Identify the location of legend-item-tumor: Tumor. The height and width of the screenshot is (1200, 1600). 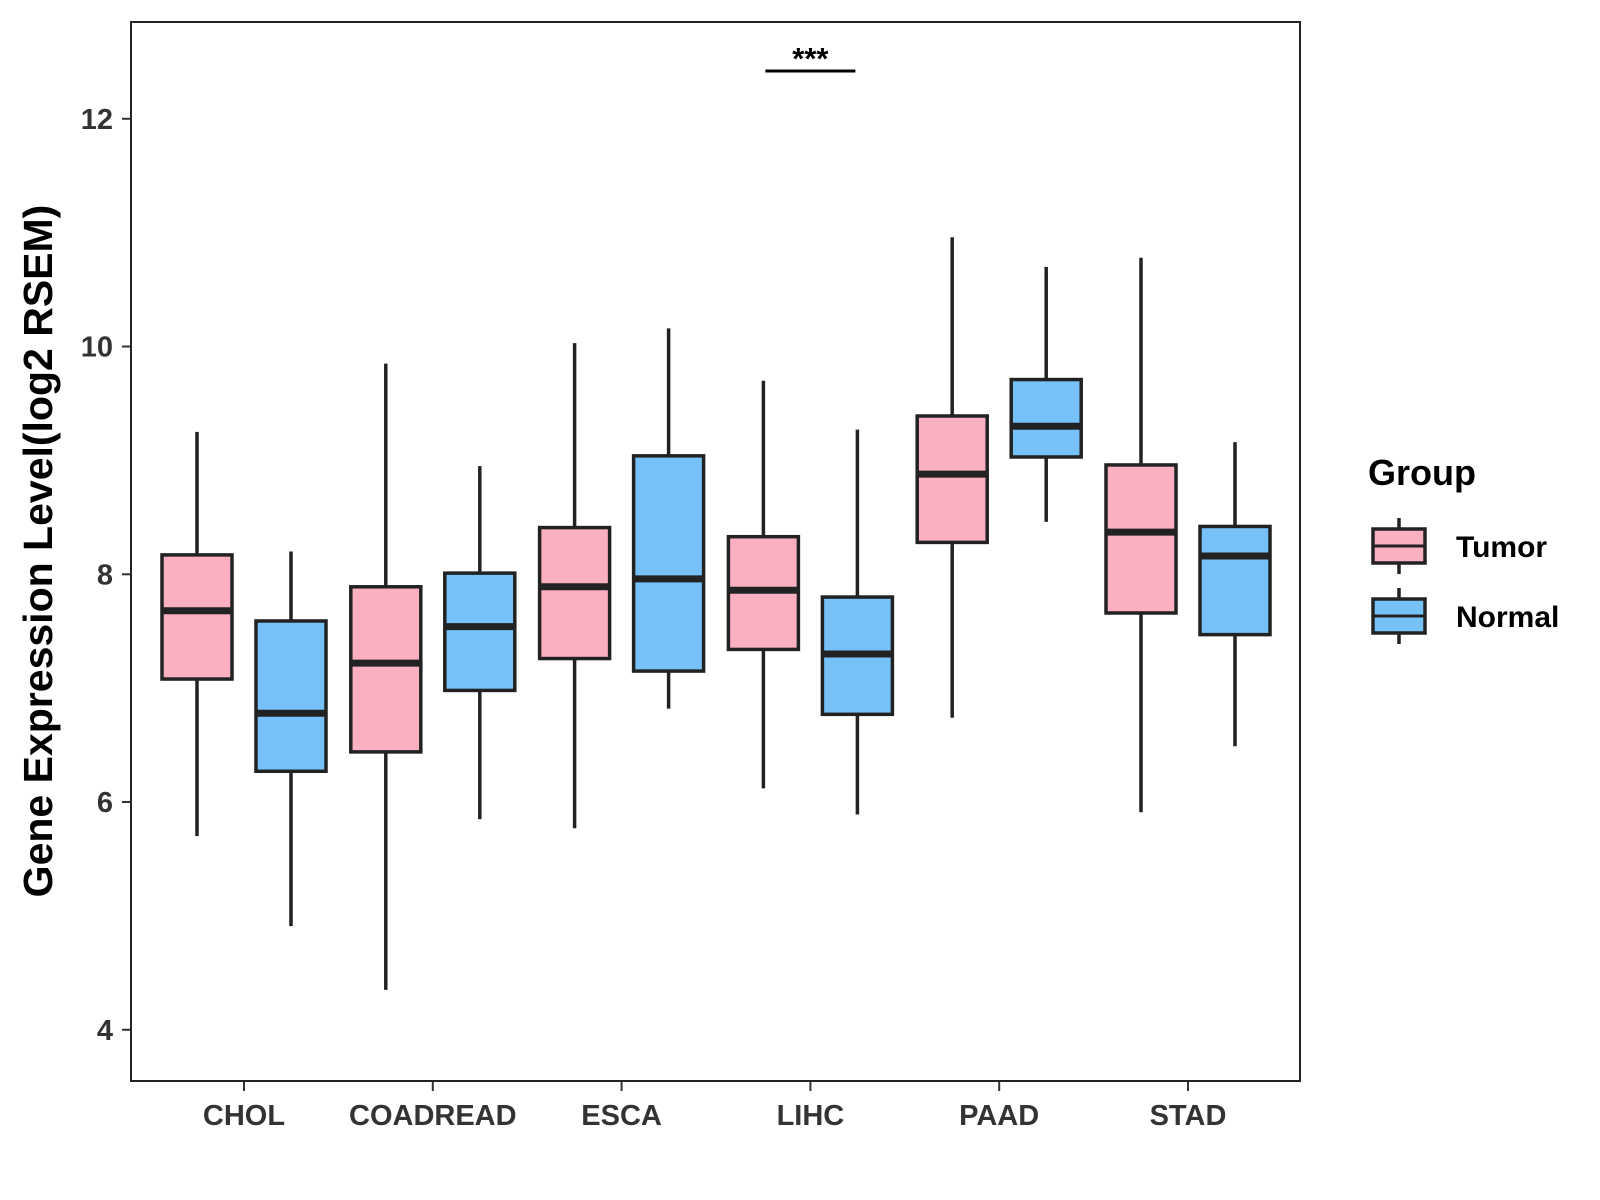
(1459, 546).